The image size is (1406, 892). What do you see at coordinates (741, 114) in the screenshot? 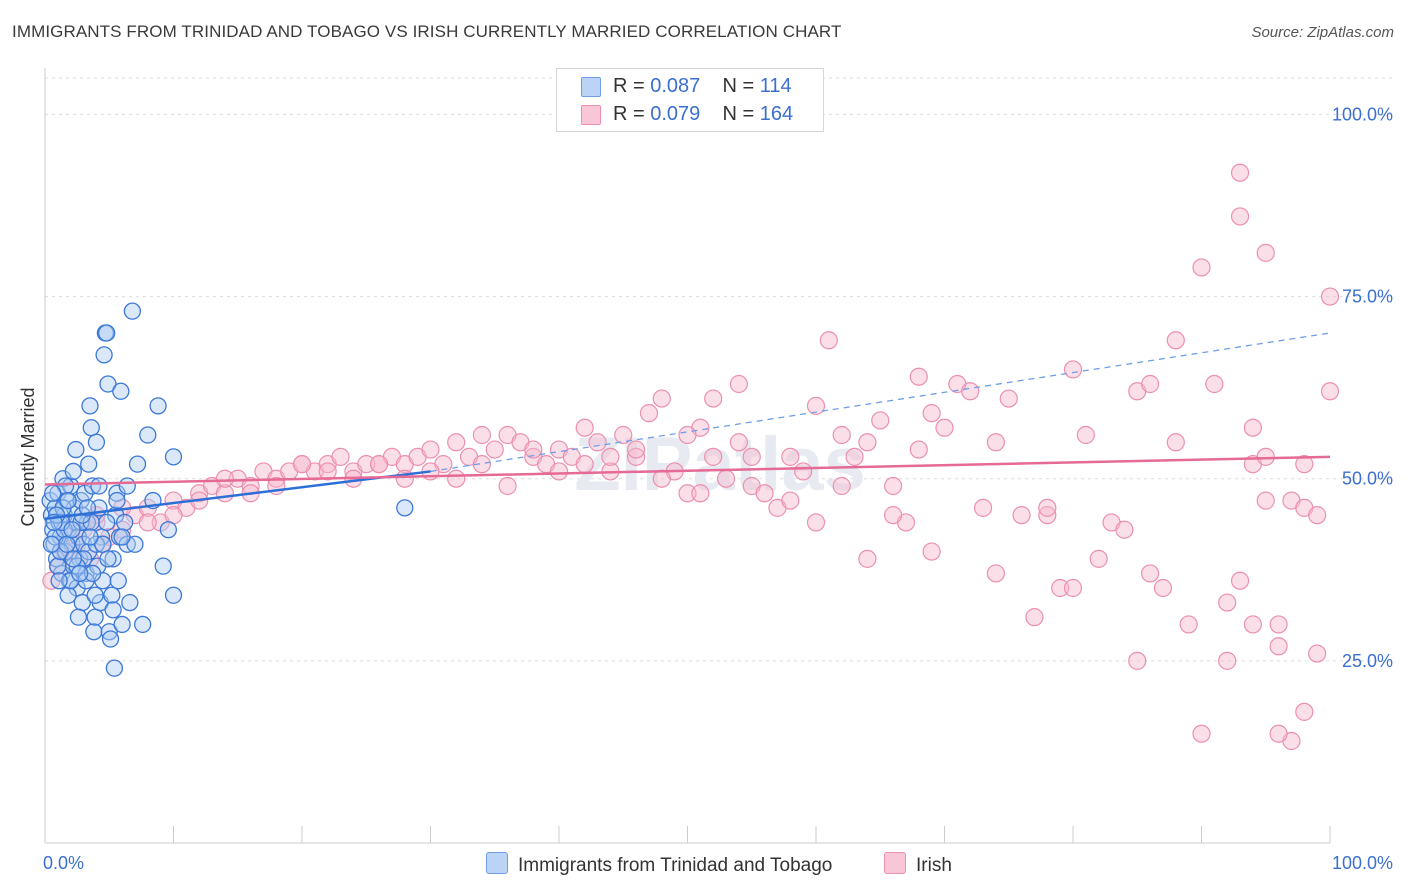
I see `legend-pink-n-label: N =` at bounding box center [741, 114].